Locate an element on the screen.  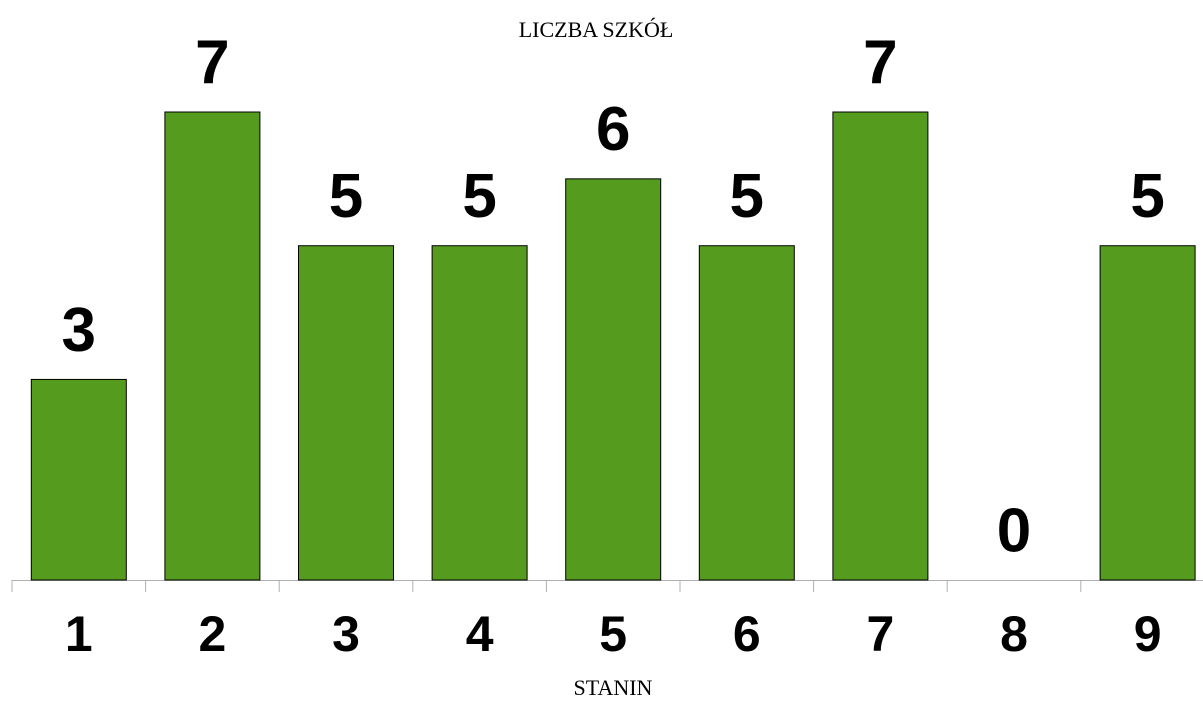
data-label: 6 is located at coordinates (613, 129).